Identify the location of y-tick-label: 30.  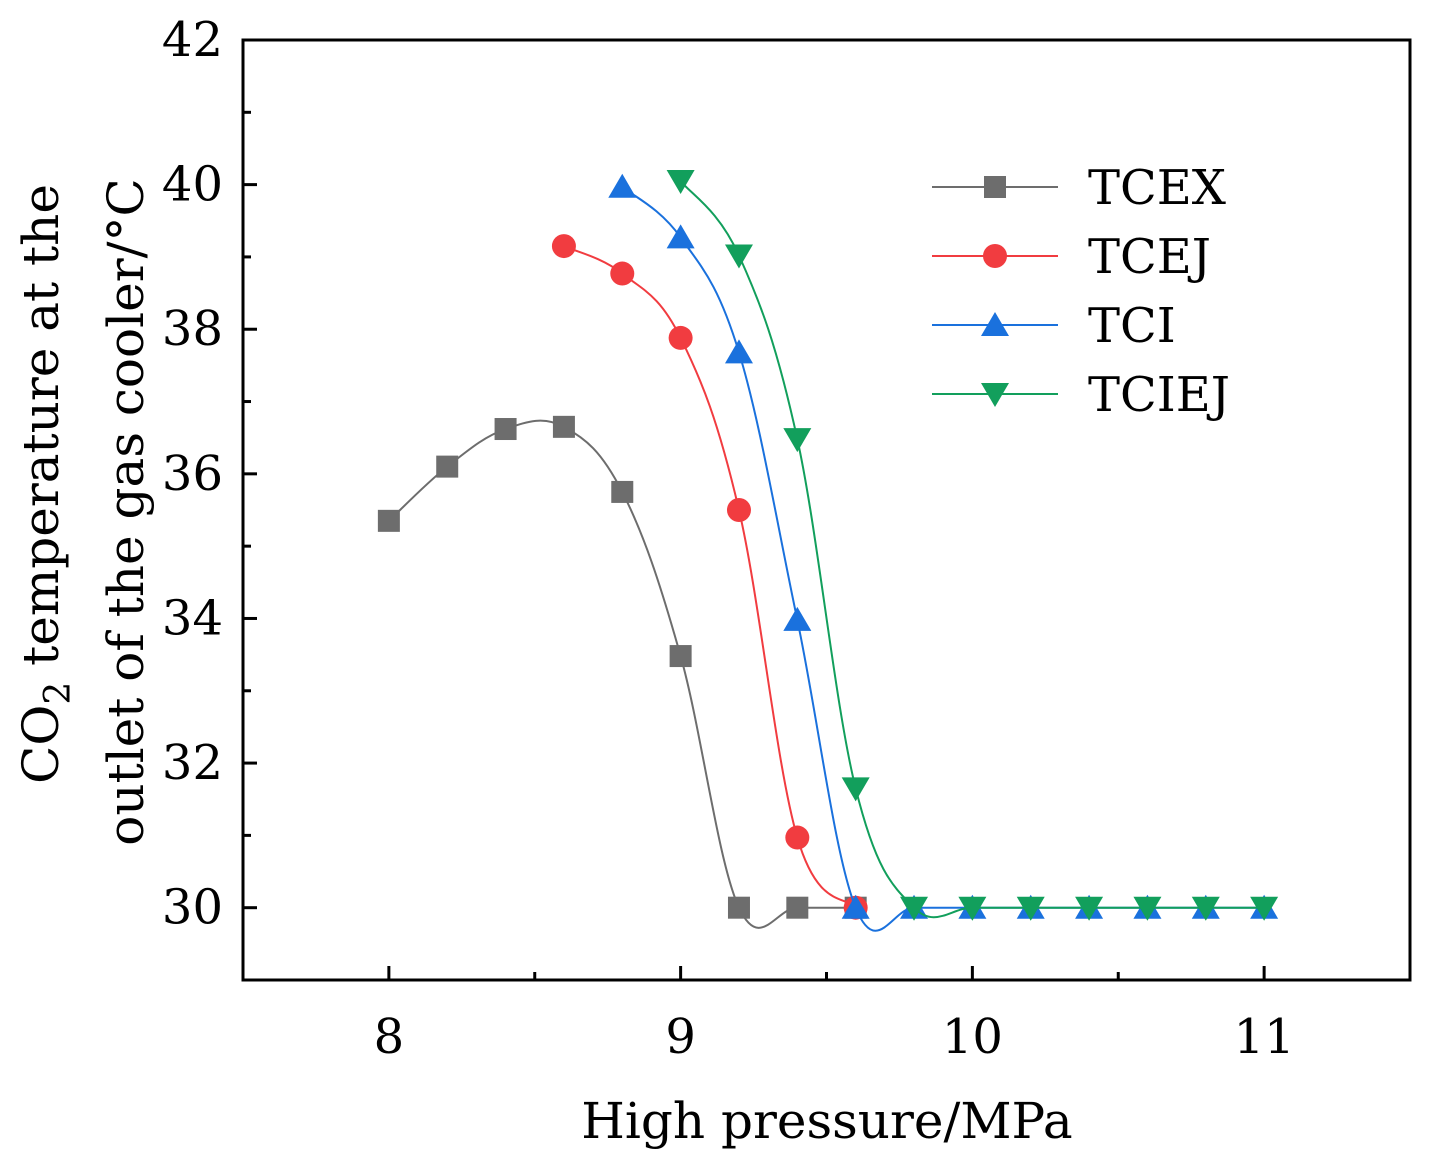
(192, 908).